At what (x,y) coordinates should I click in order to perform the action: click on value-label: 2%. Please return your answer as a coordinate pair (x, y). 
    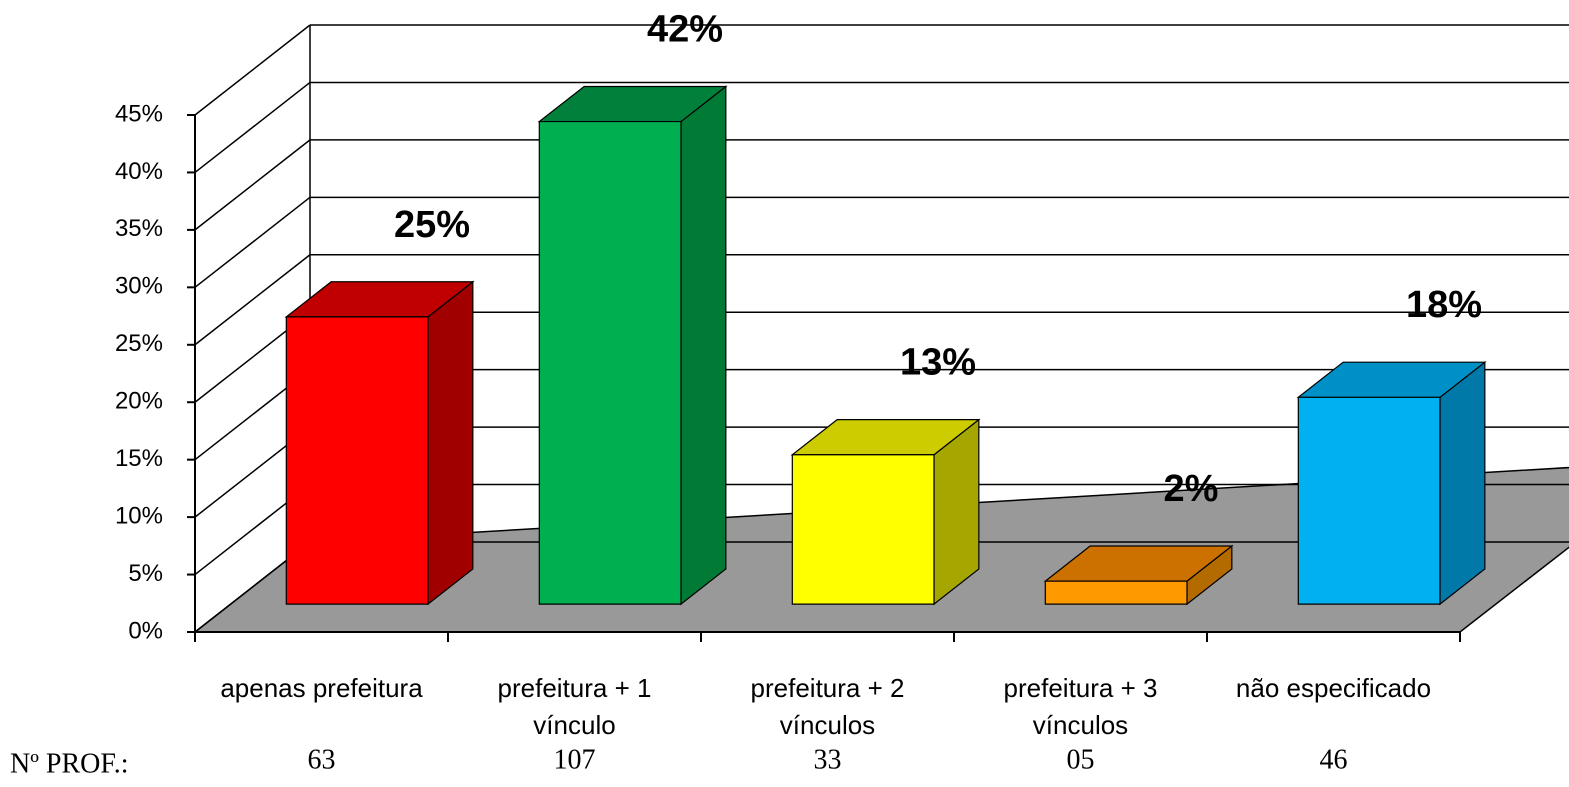
    Looking at the image, I should click on (1191, 489).